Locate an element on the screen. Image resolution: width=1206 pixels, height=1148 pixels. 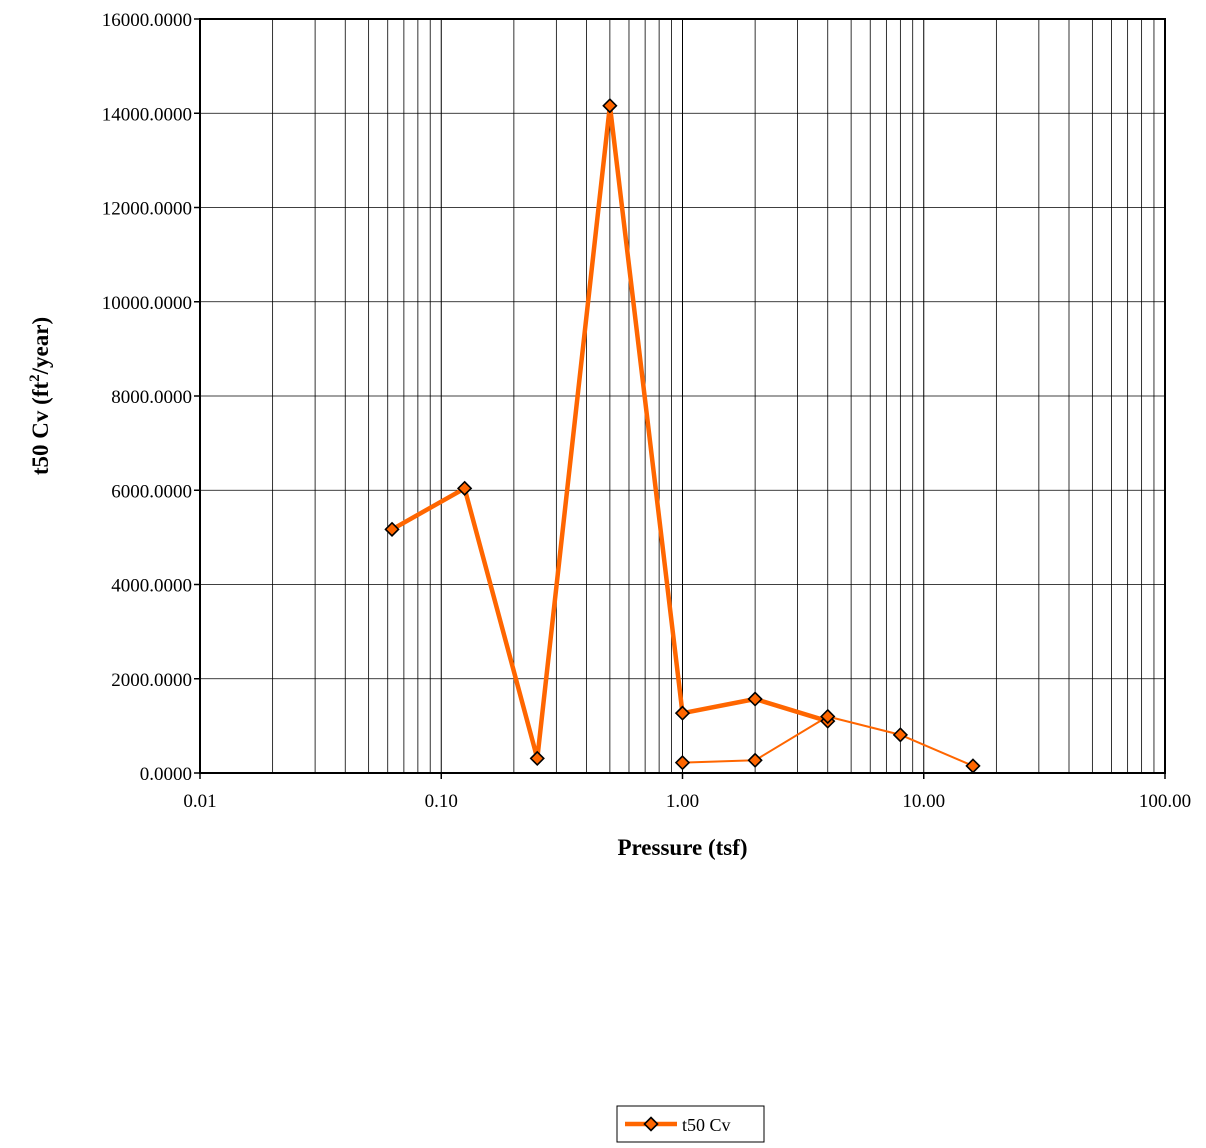
y-tick-label: 6000.0000 is located at coordinates (151, 491).